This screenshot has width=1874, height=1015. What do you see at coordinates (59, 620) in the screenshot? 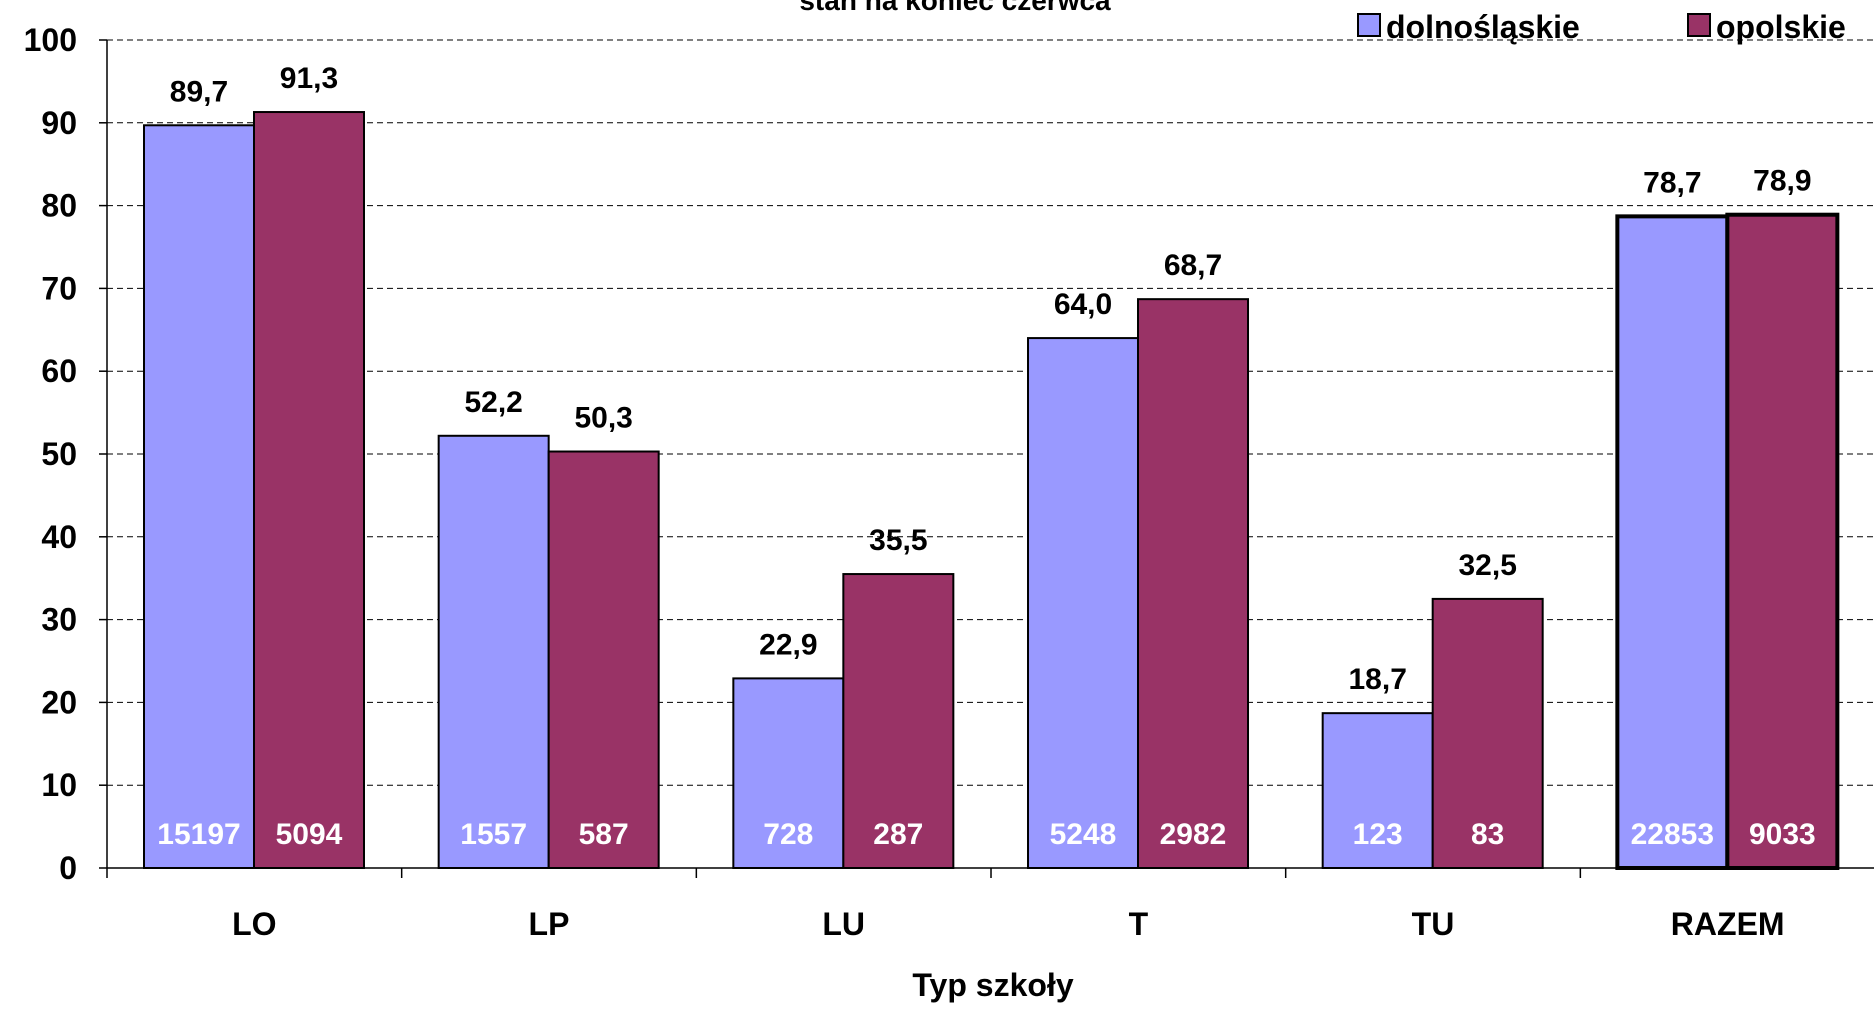
I see `y-tick-label: 30` at bounding box center [59, 620].